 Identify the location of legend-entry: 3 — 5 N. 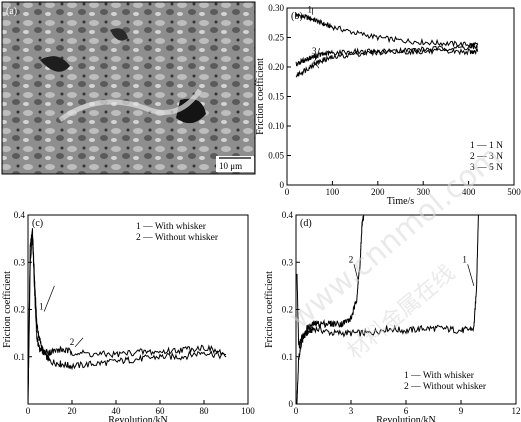
(486, 168).